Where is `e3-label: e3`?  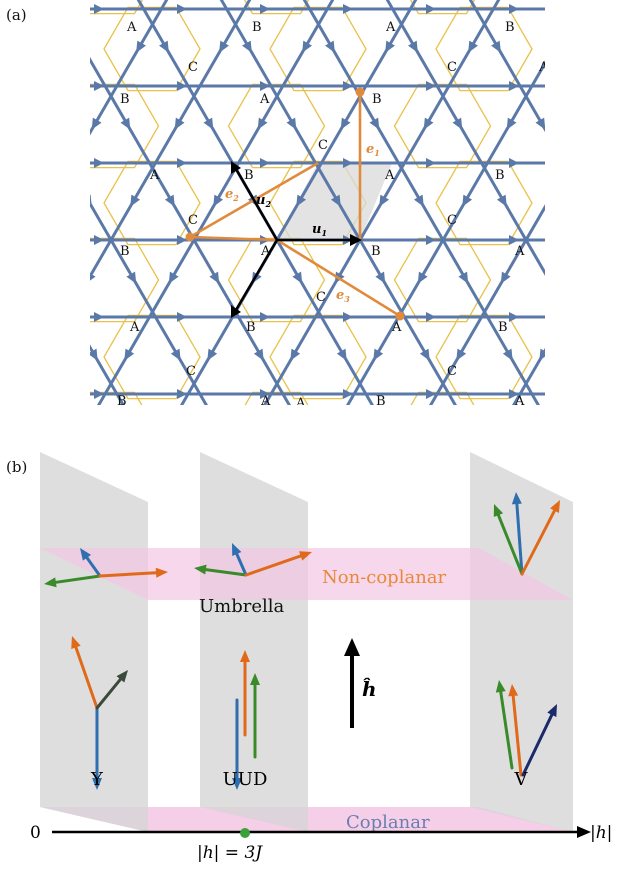 e3-label: e3 is located at coordinates (343, 296).